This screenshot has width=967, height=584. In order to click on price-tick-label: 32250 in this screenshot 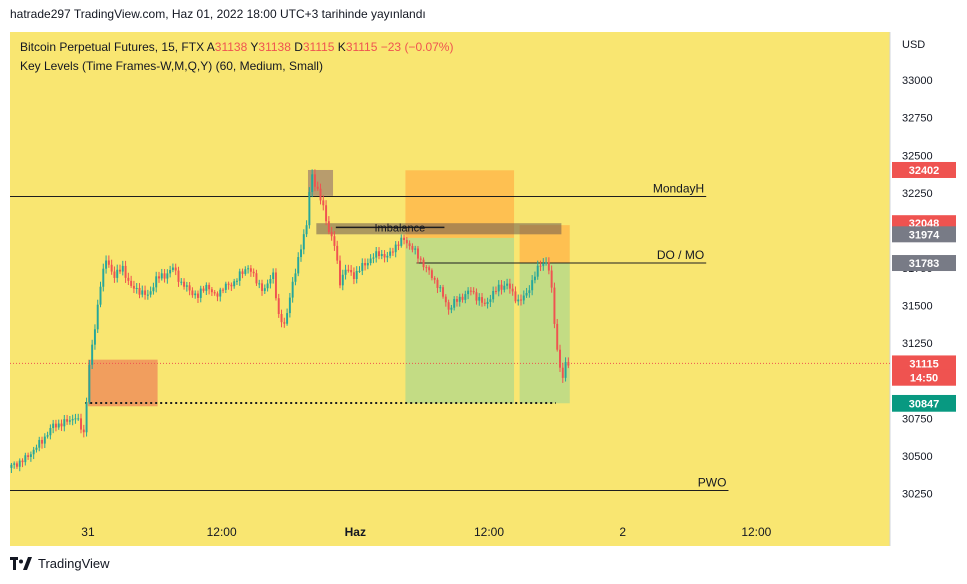, I will do `click(917, 194)`.